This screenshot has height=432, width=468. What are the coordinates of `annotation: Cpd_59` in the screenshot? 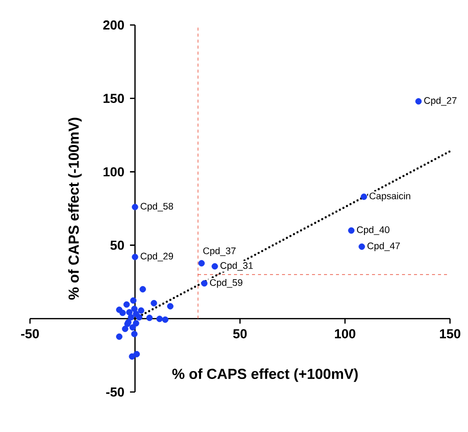 It's located at (226, 283).